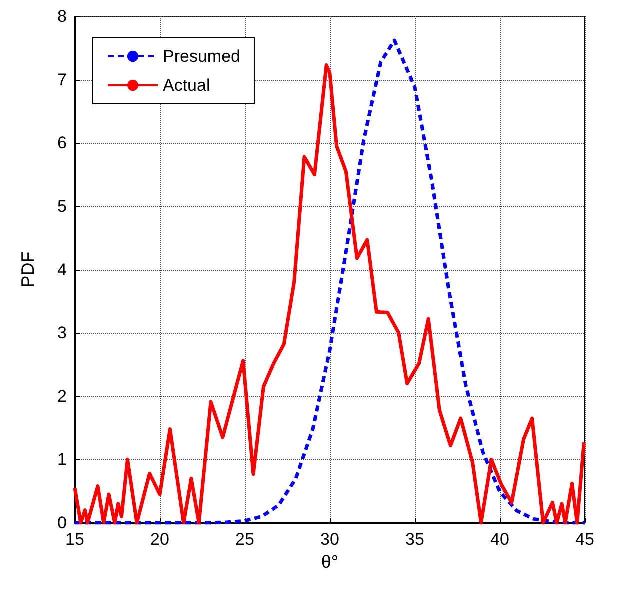 This screenshot has height=592, width=636. Describe the element at coordinates (160, 539) in the screenshot. I see `x-tick-label: 20` at that location.